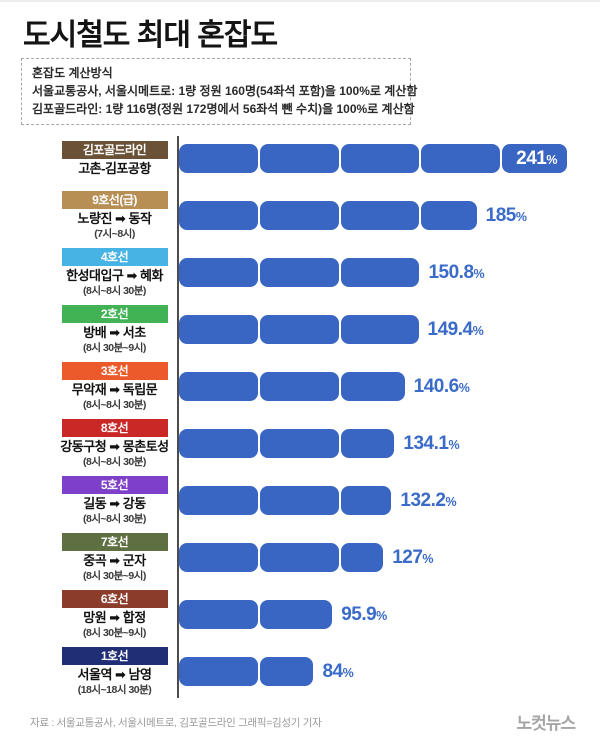 Image resolution: width=600 pixels, height=738 pixels. I want to click on bar-cell: 185%, so click(388, 215).